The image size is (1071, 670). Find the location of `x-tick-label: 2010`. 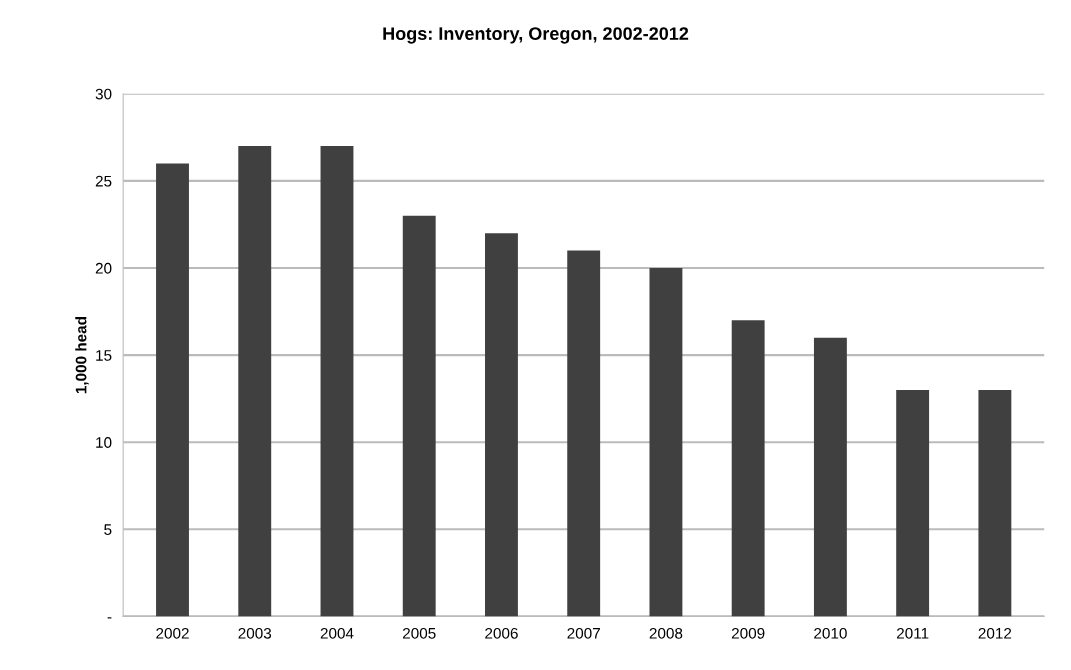

x-tick-label: 2010 is located at coordinates (830, 633).